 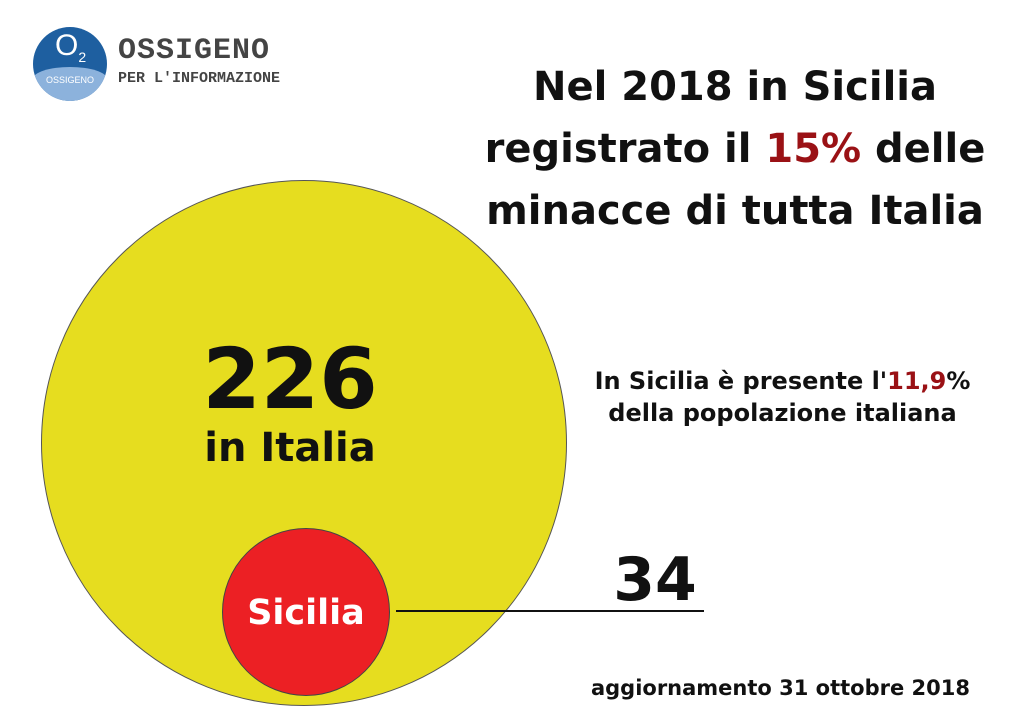 I want to click on population-highlight: 11,9, so click(x=917, y=381).